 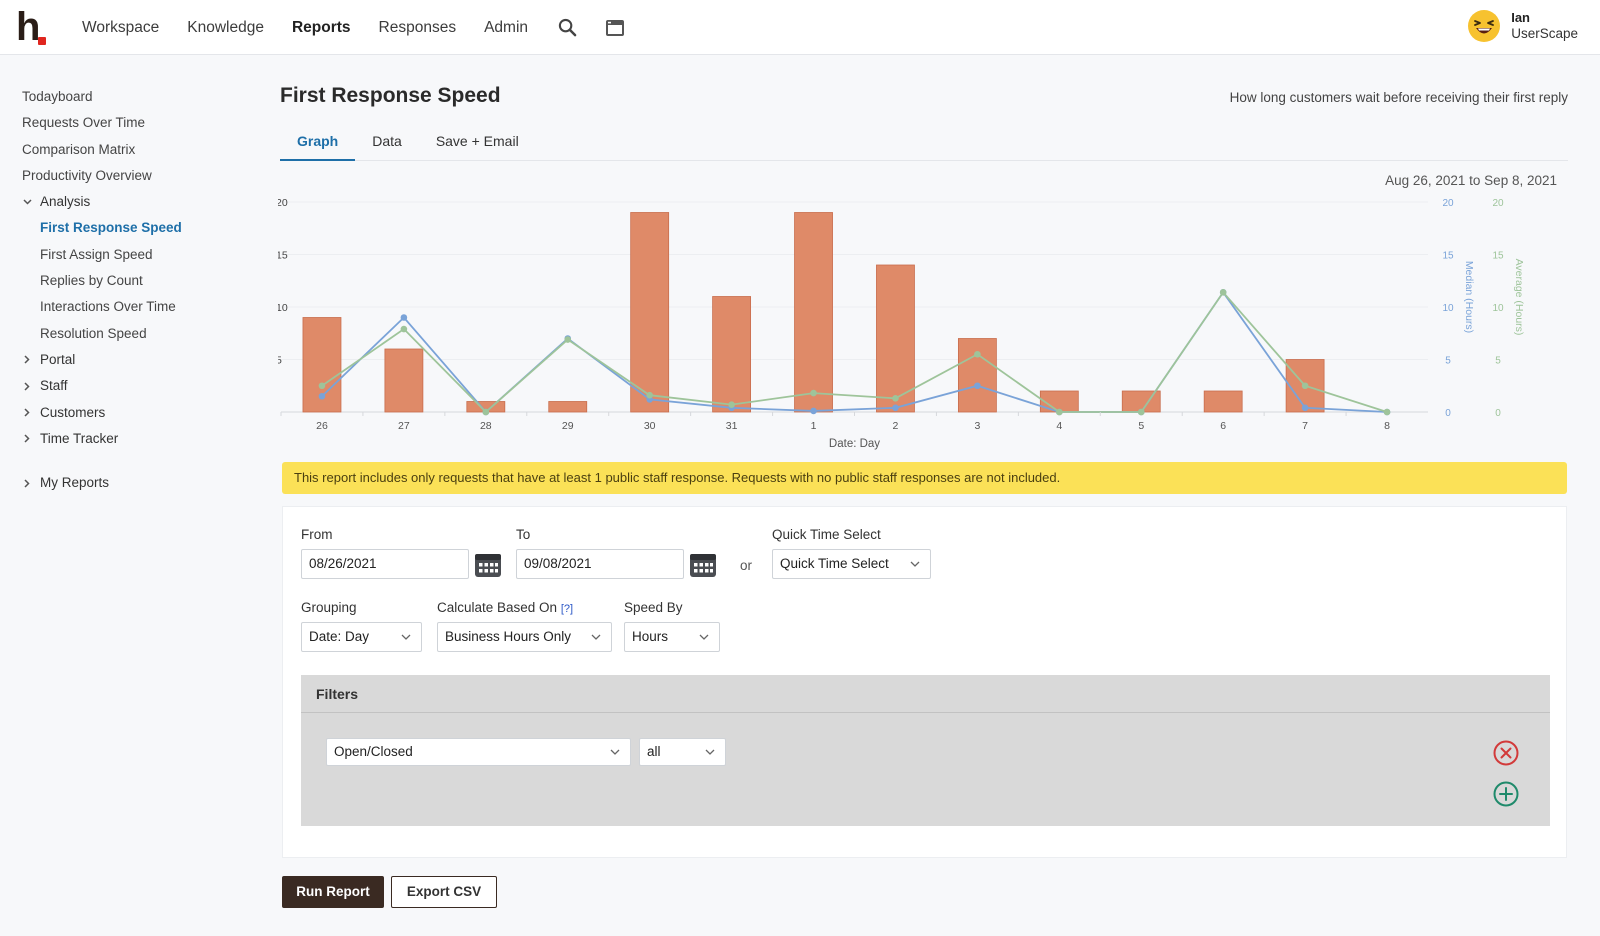 I want to click on filter-value-select: all, so click(x=682, y=752).